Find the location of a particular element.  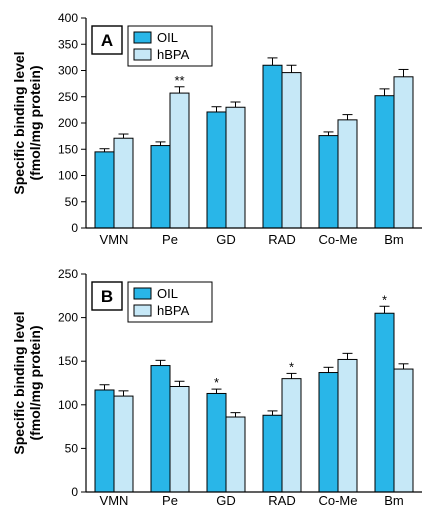

panel-label: B is located at coordinates (107, 296).